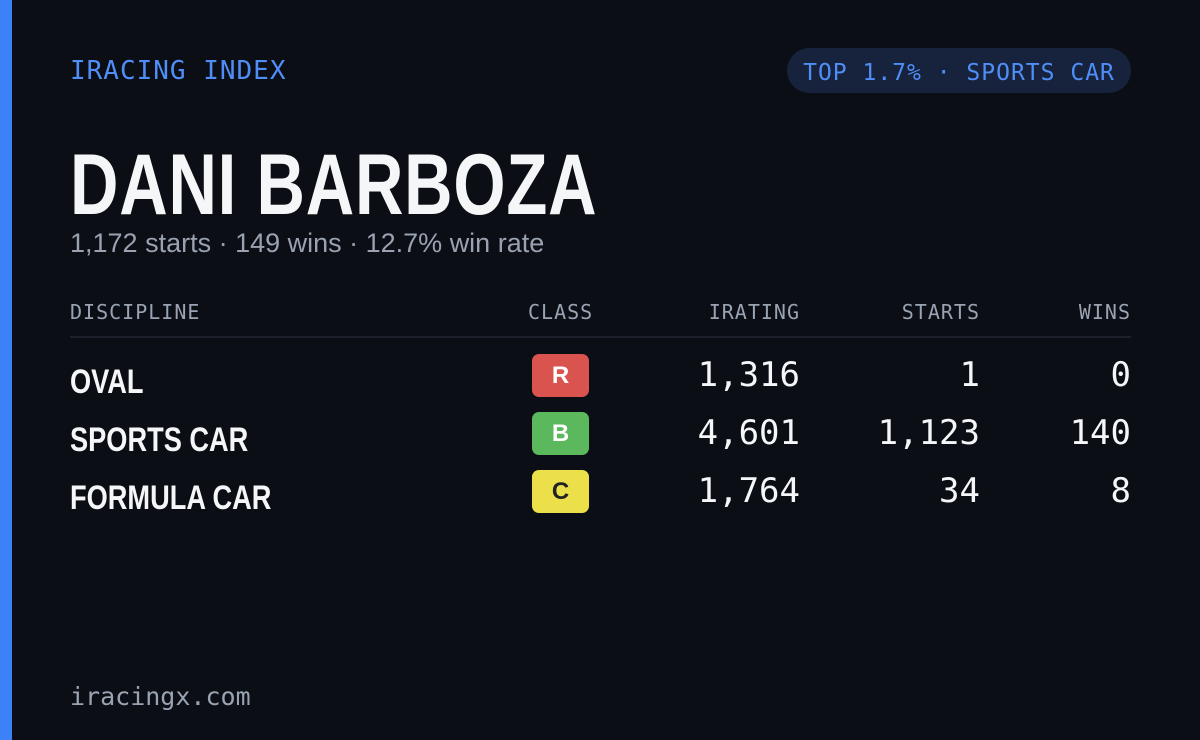  Describe the element at coordinates (561, 312) in the screenshot. I see `column-header: CLASS` at that location.